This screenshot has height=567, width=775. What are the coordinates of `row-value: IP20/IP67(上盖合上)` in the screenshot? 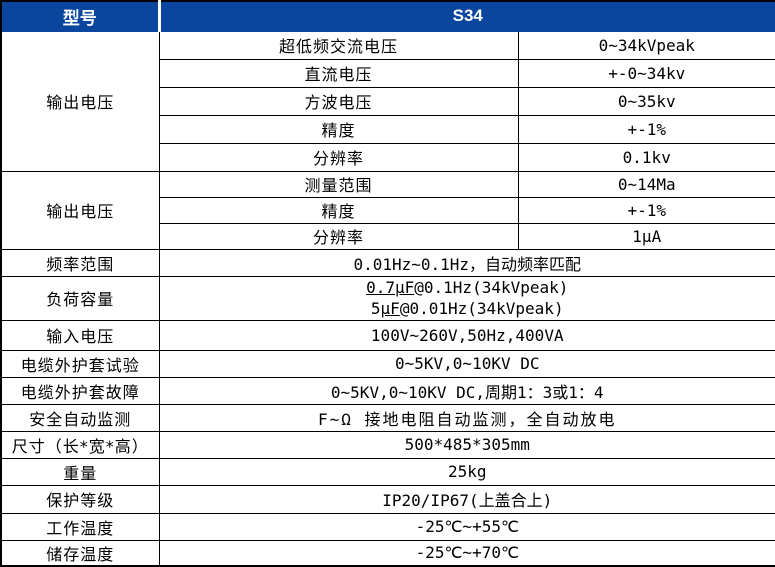 It's located at (466, 499).